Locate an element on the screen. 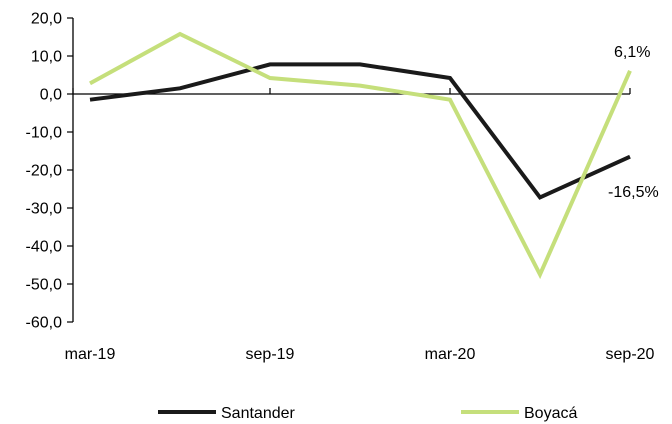 This screenshot has width=672, height=424. y-tick-label: -20,0 is located at coordinates (44, 171).